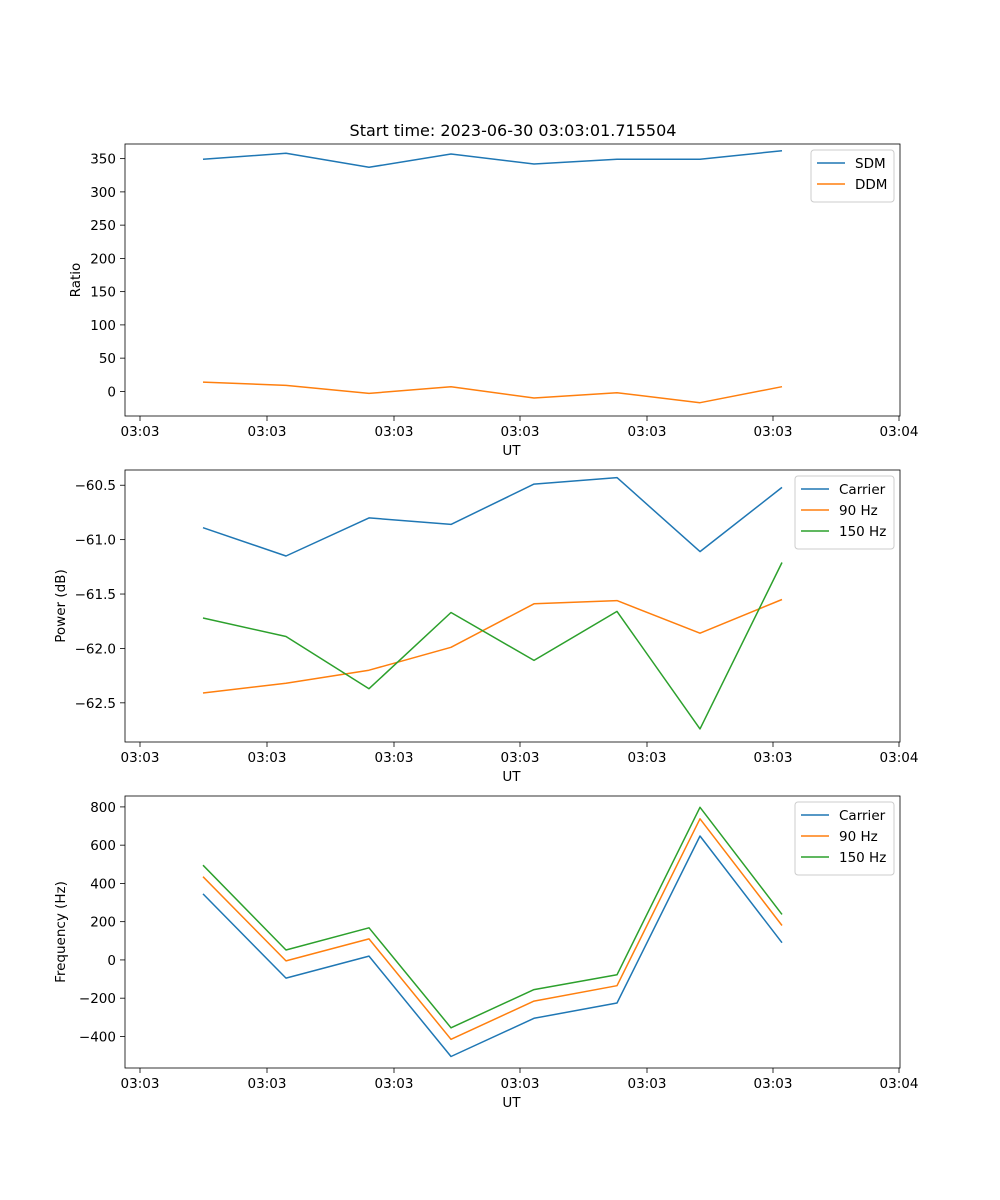  I want to click on y-tick-label: −61.5, so click(95, 595).